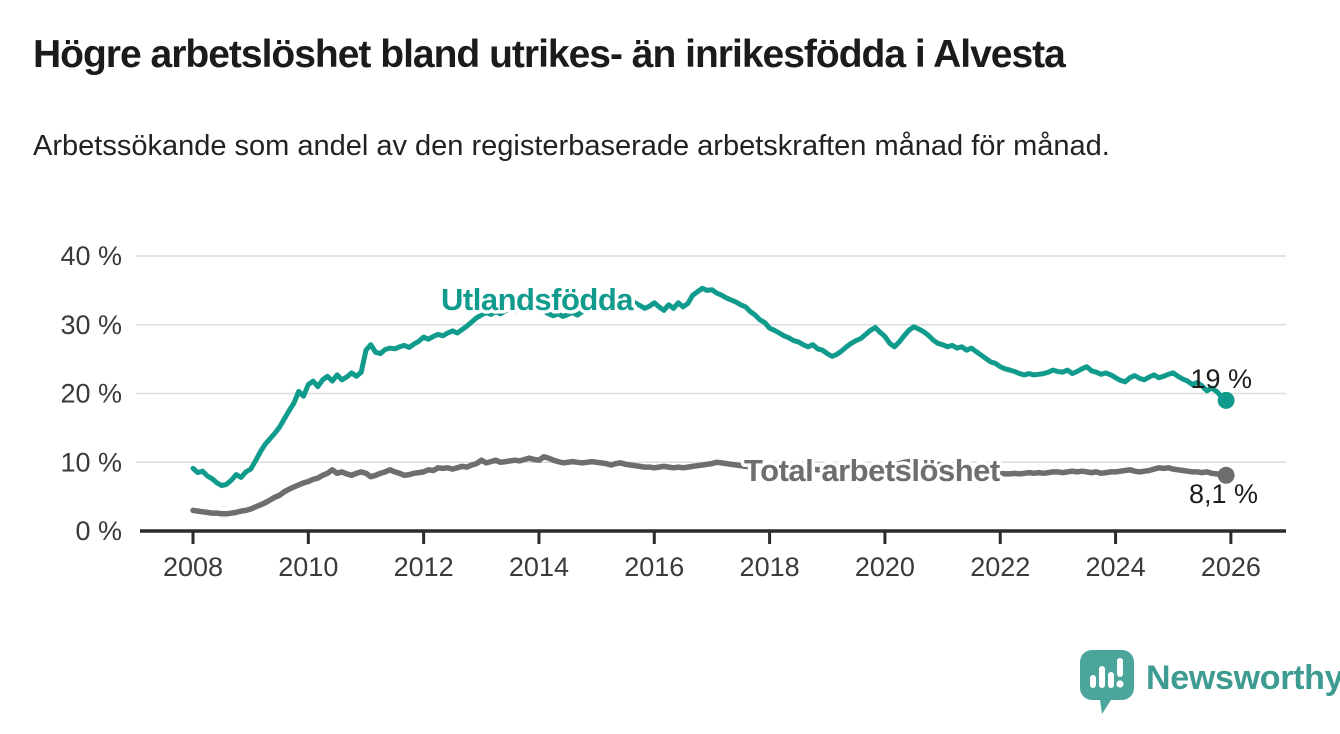 Image resolution: width=1340 pixels, height=734 pixels. I want to click on x-tick-label: 2022, so click(1000, 567).